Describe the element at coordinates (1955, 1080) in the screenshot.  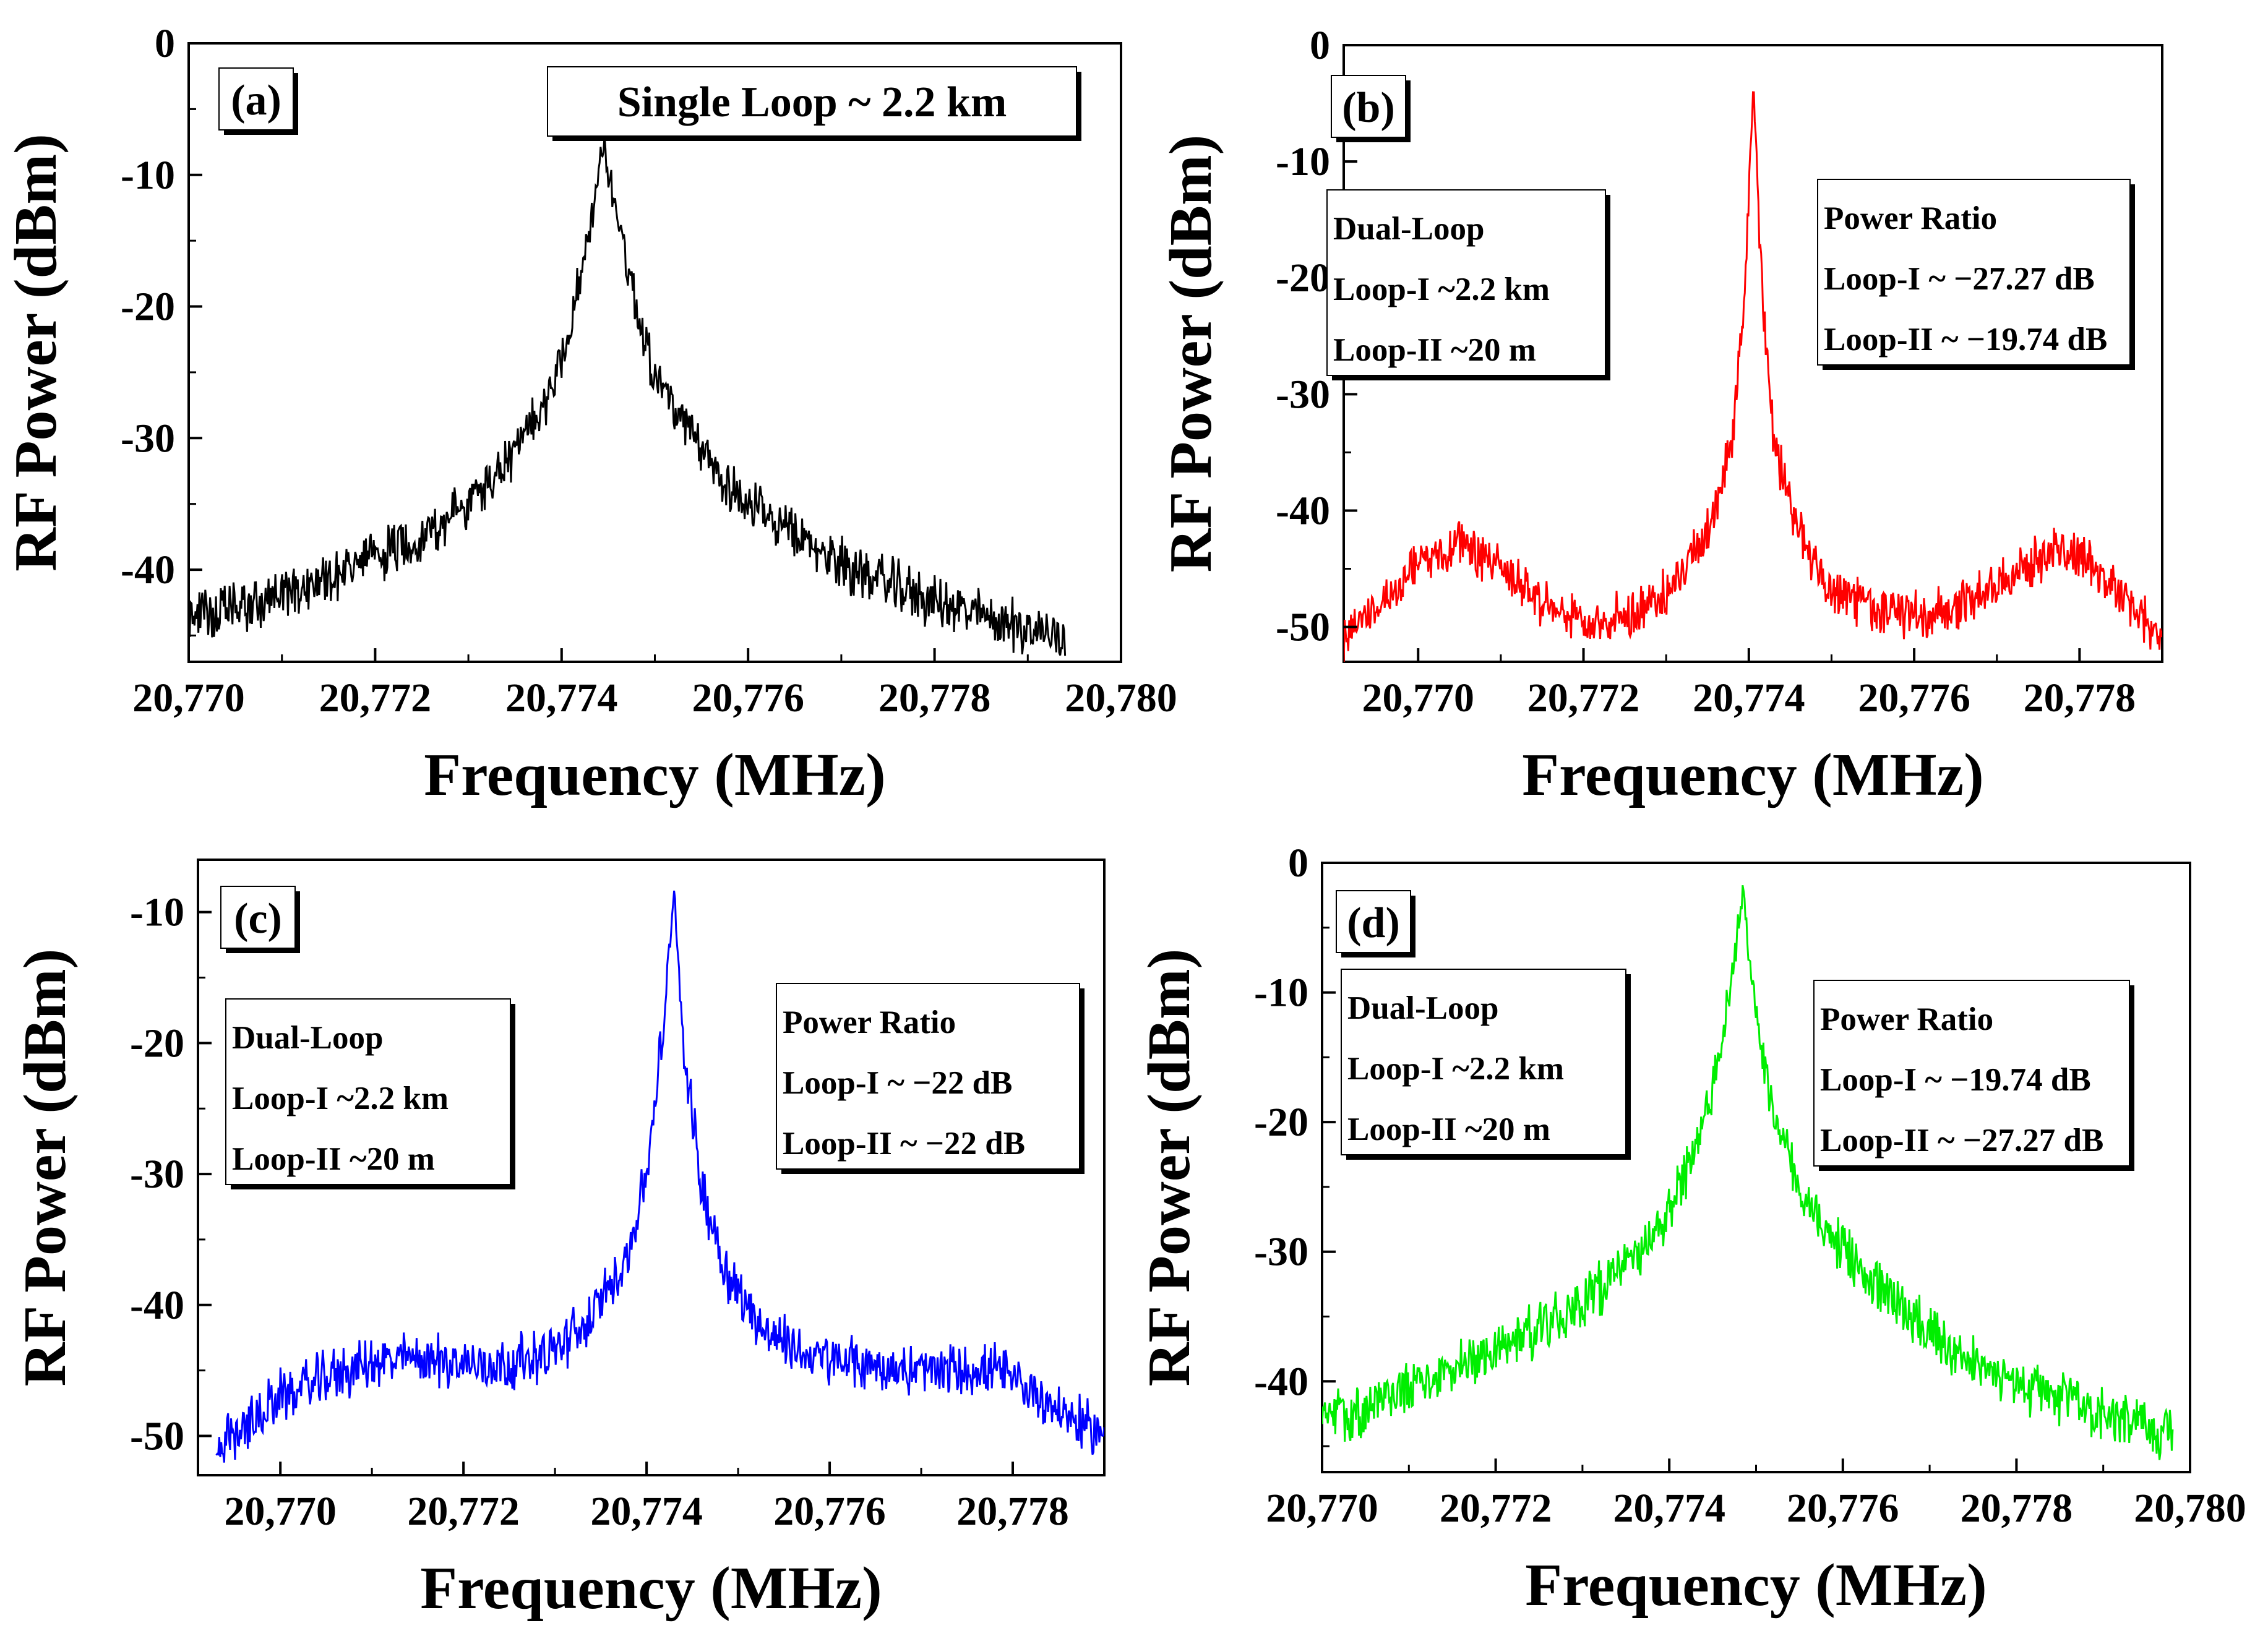
I see `note-line: Loop-I ~ −19.74 dB` at that location.